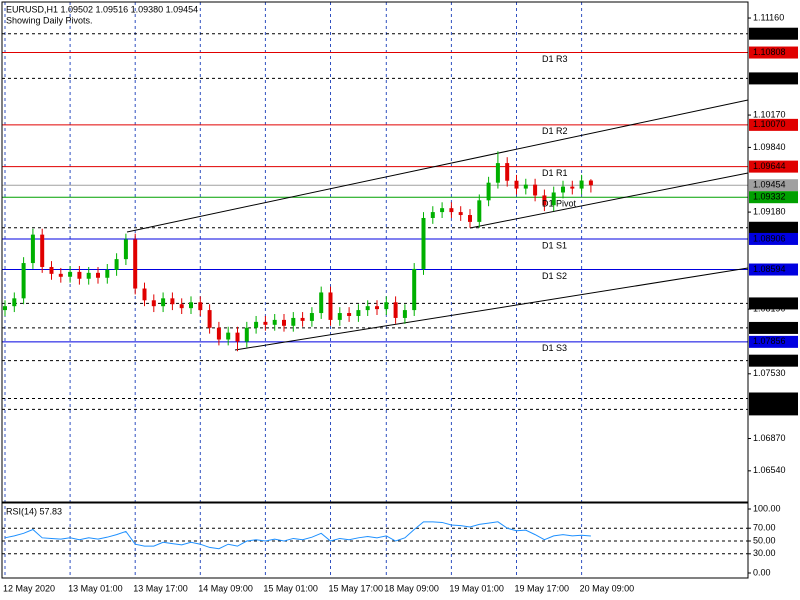 This screenshot has height=600, width=800. I want to click on x-tick-label: 15 May 17:00, so click(356, 588).